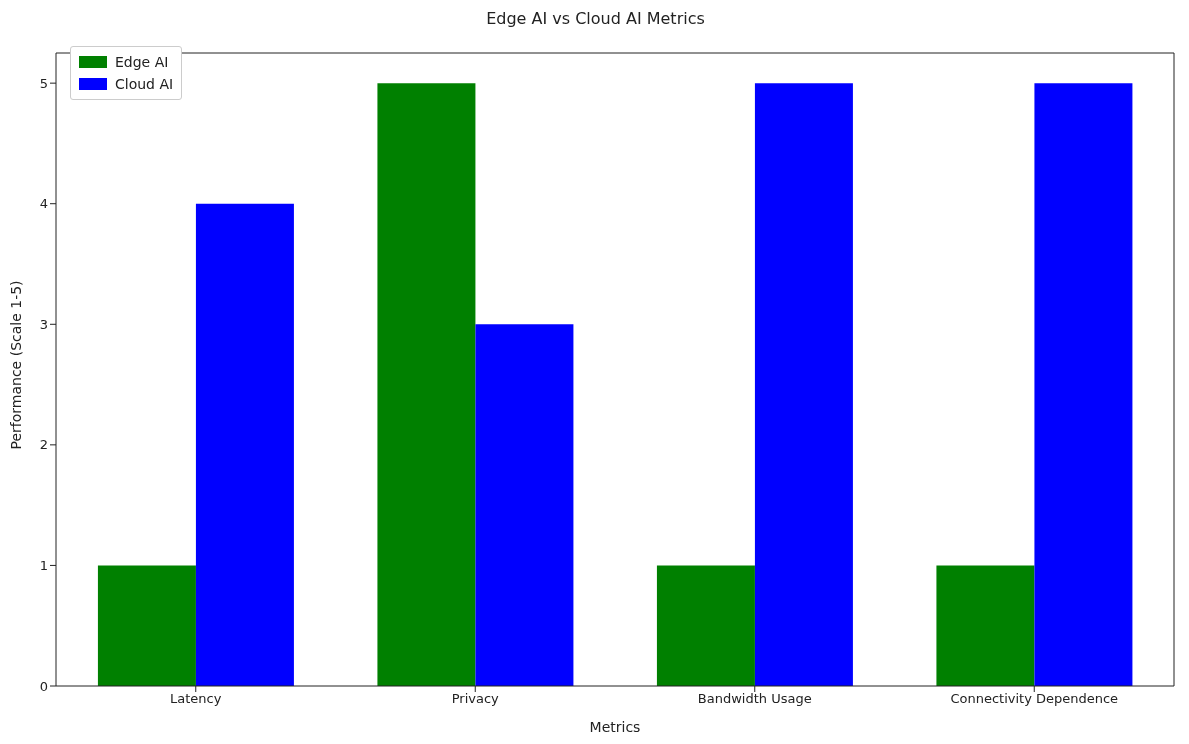 This screenshot has width=1189, height=744. Describe the element at coordinates (142, 62) in the screenshot. I see `legend-label: Edge AI` at that location.